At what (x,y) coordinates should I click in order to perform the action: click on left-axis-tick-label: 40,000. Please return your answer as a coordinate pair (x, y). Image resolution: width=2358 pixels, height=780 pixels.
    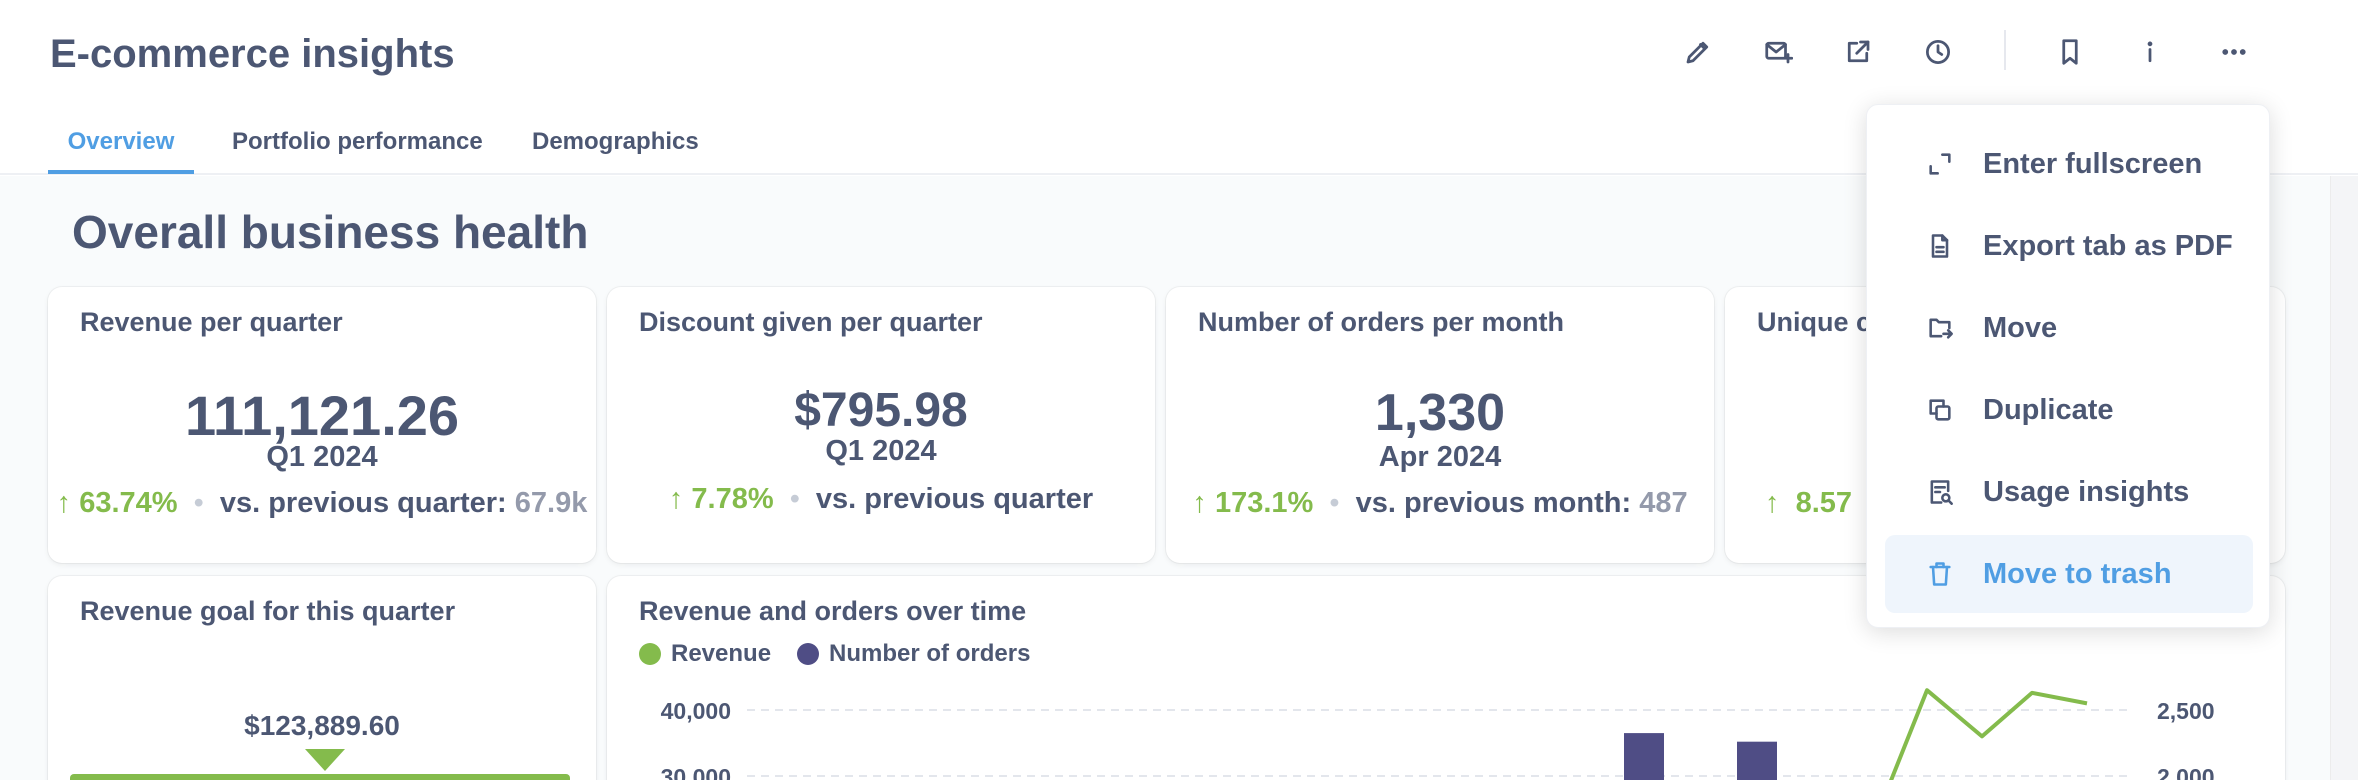
    Looking at the image, I should click on (696, 711).